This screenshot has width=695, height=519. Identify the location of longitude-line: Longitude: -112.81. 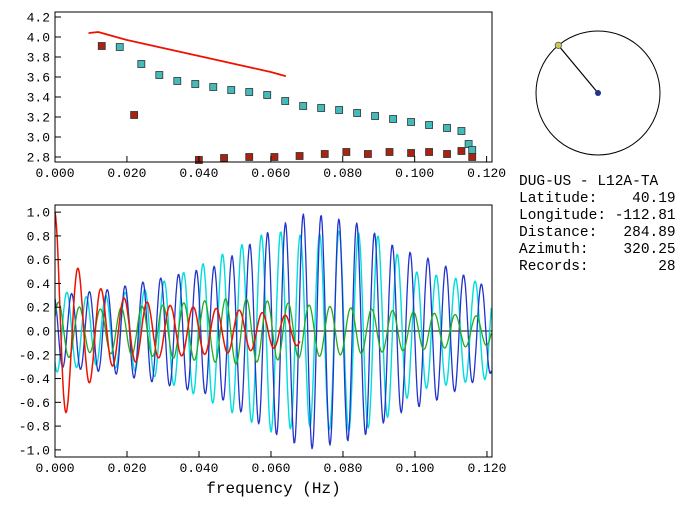
(597, 216).